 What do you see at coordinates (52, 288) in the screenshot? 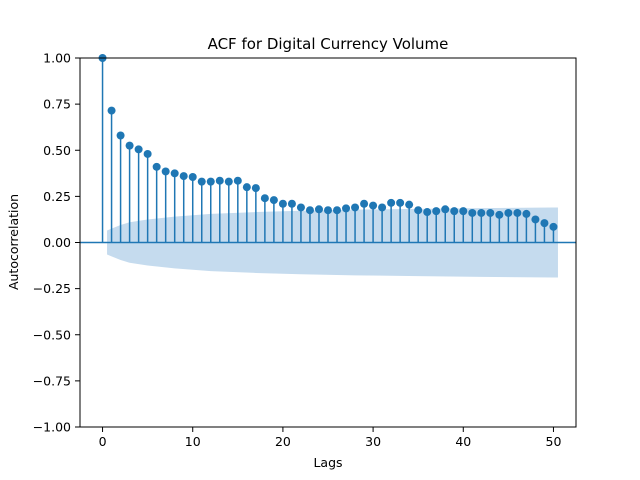
I see `y-tick-label: −0.25` at bounding box center [52, 288].